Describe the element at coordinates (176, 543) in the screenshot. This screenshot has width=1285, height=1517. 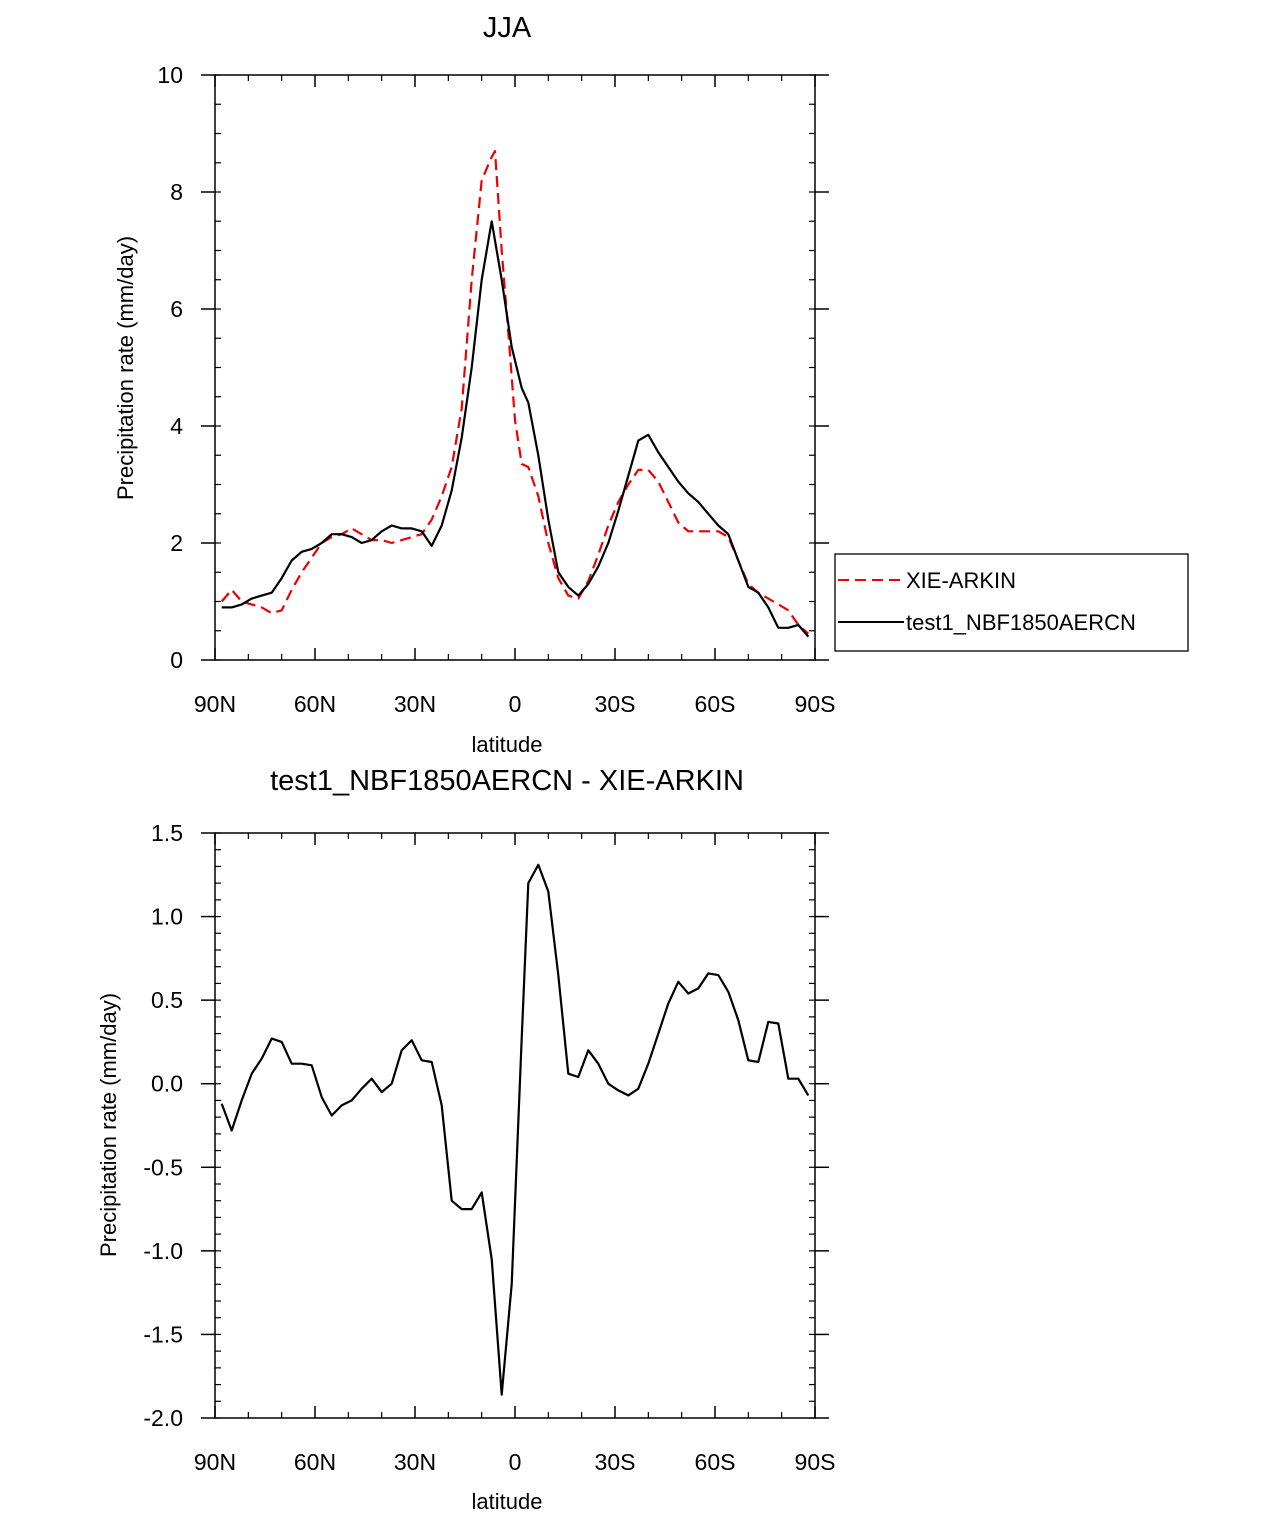
I see `y-tick-label: 2` at that location.